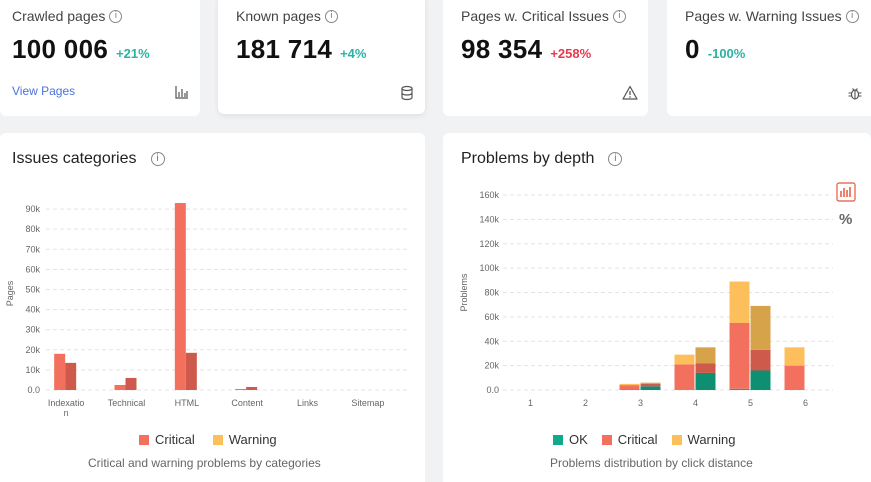 The image size is (871, 482). Describe the element at coordinates (528, 158) in the screenshot. I see `panel-title: Problems by depth` at that location.